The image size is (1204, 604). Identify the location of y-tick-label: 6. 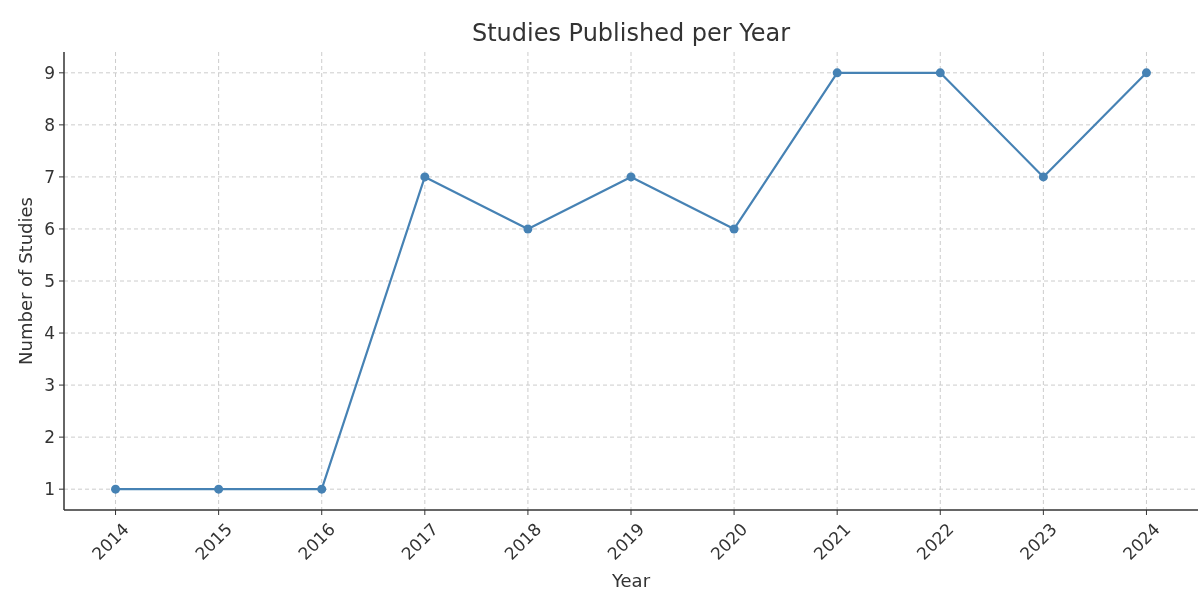
(49, 228).